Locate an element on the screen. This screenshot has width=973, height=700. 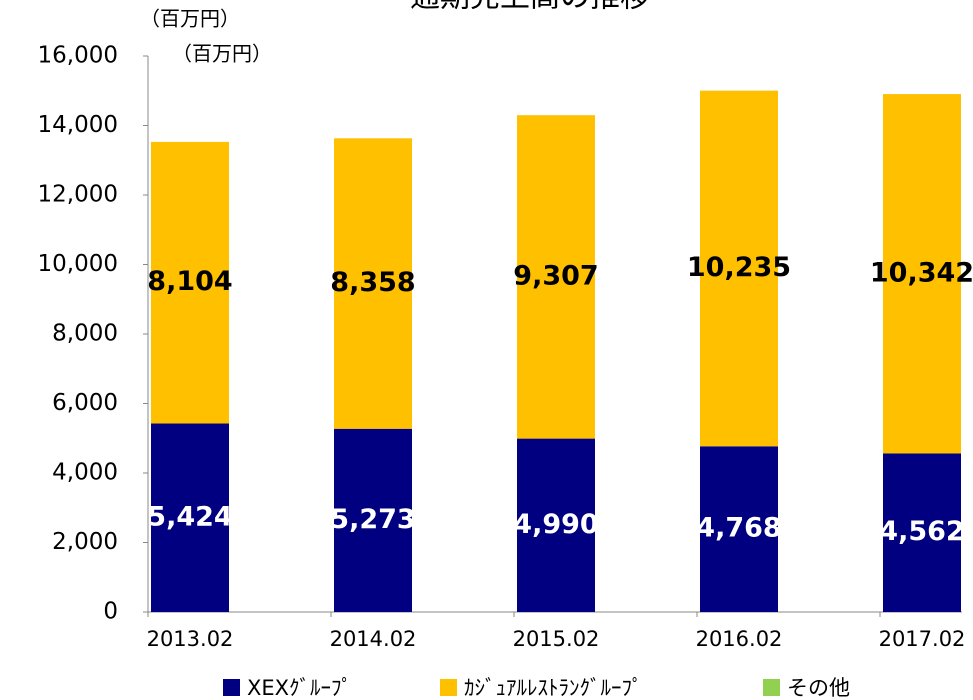
y-tick-label: 10,000 is located at coordinates (78, 264).